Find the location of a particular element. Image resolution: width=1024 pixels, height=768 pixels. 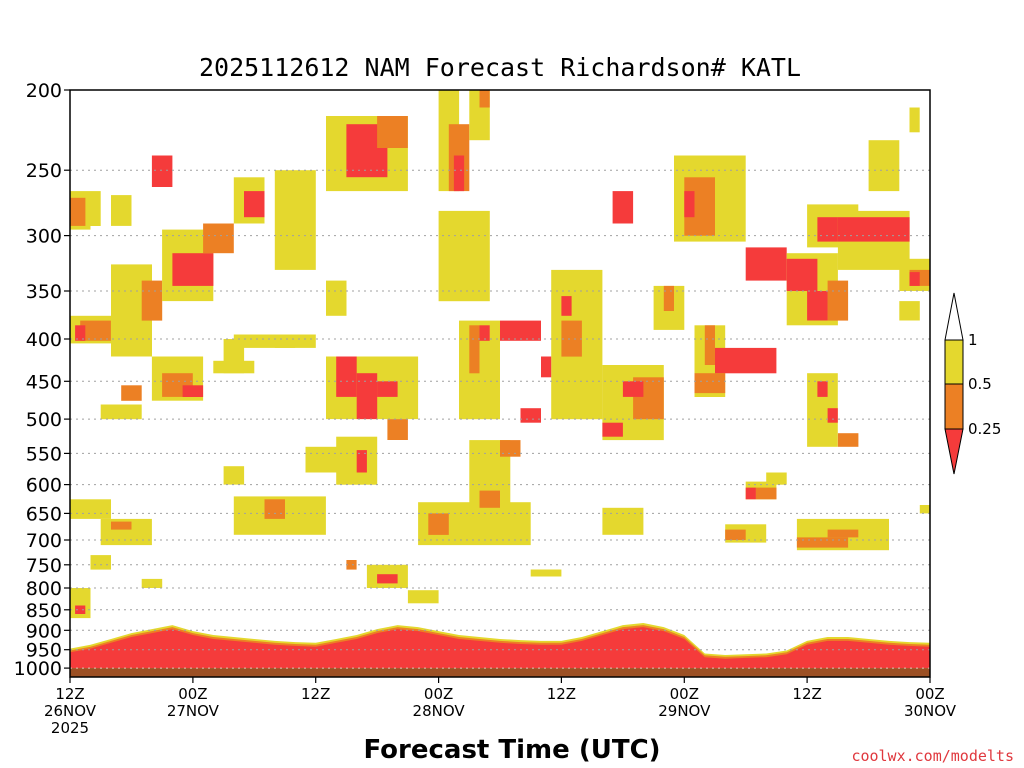

x-tick-label: 30NOV is located at coordinates (930, 711).